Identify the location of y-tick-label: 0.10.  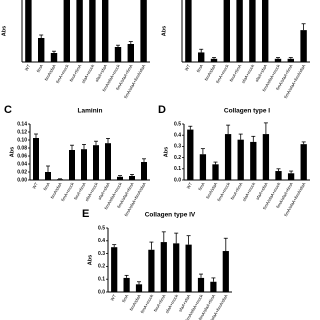
(22, 140).